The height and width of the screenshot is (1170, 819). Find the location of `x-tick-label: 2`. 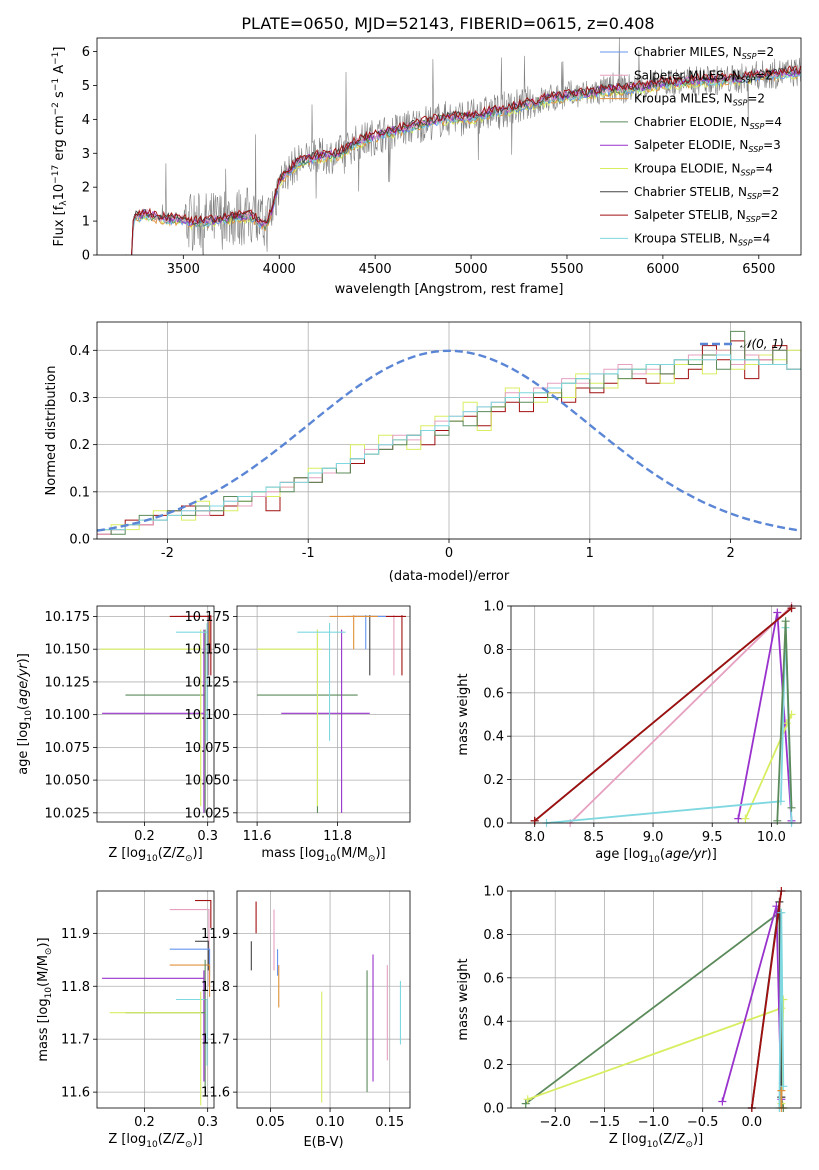

x-tick-label: 2 is located at coordinates (730, 553).